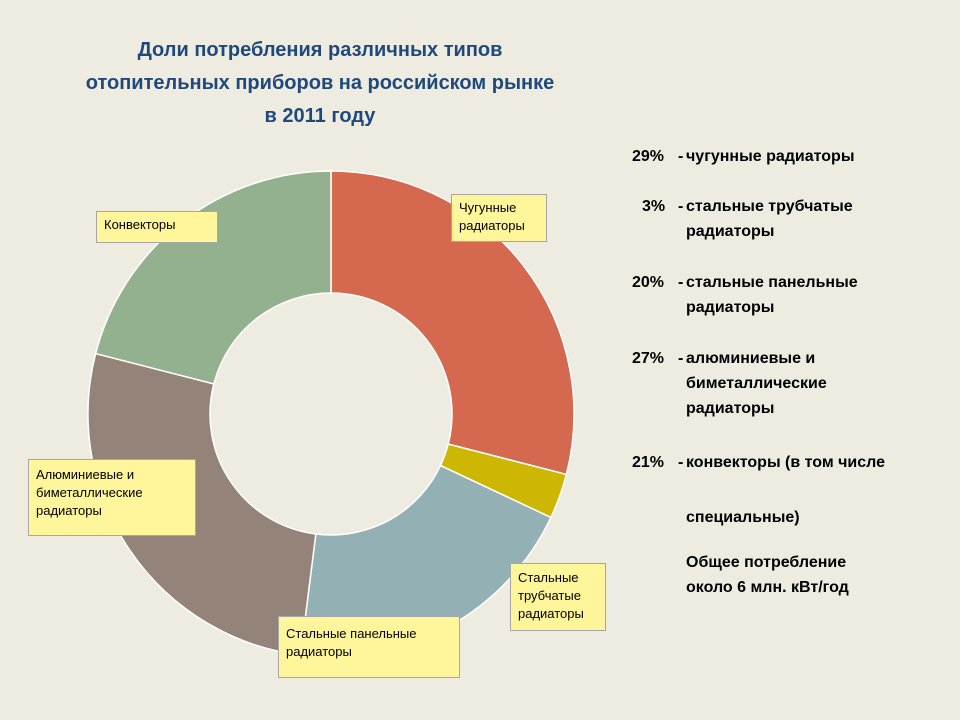 The height and width of the screenshot is (720, 960). Describe the element at coordinates (202, 504) in the screenshot. I see `slice-aluminium` at that location.